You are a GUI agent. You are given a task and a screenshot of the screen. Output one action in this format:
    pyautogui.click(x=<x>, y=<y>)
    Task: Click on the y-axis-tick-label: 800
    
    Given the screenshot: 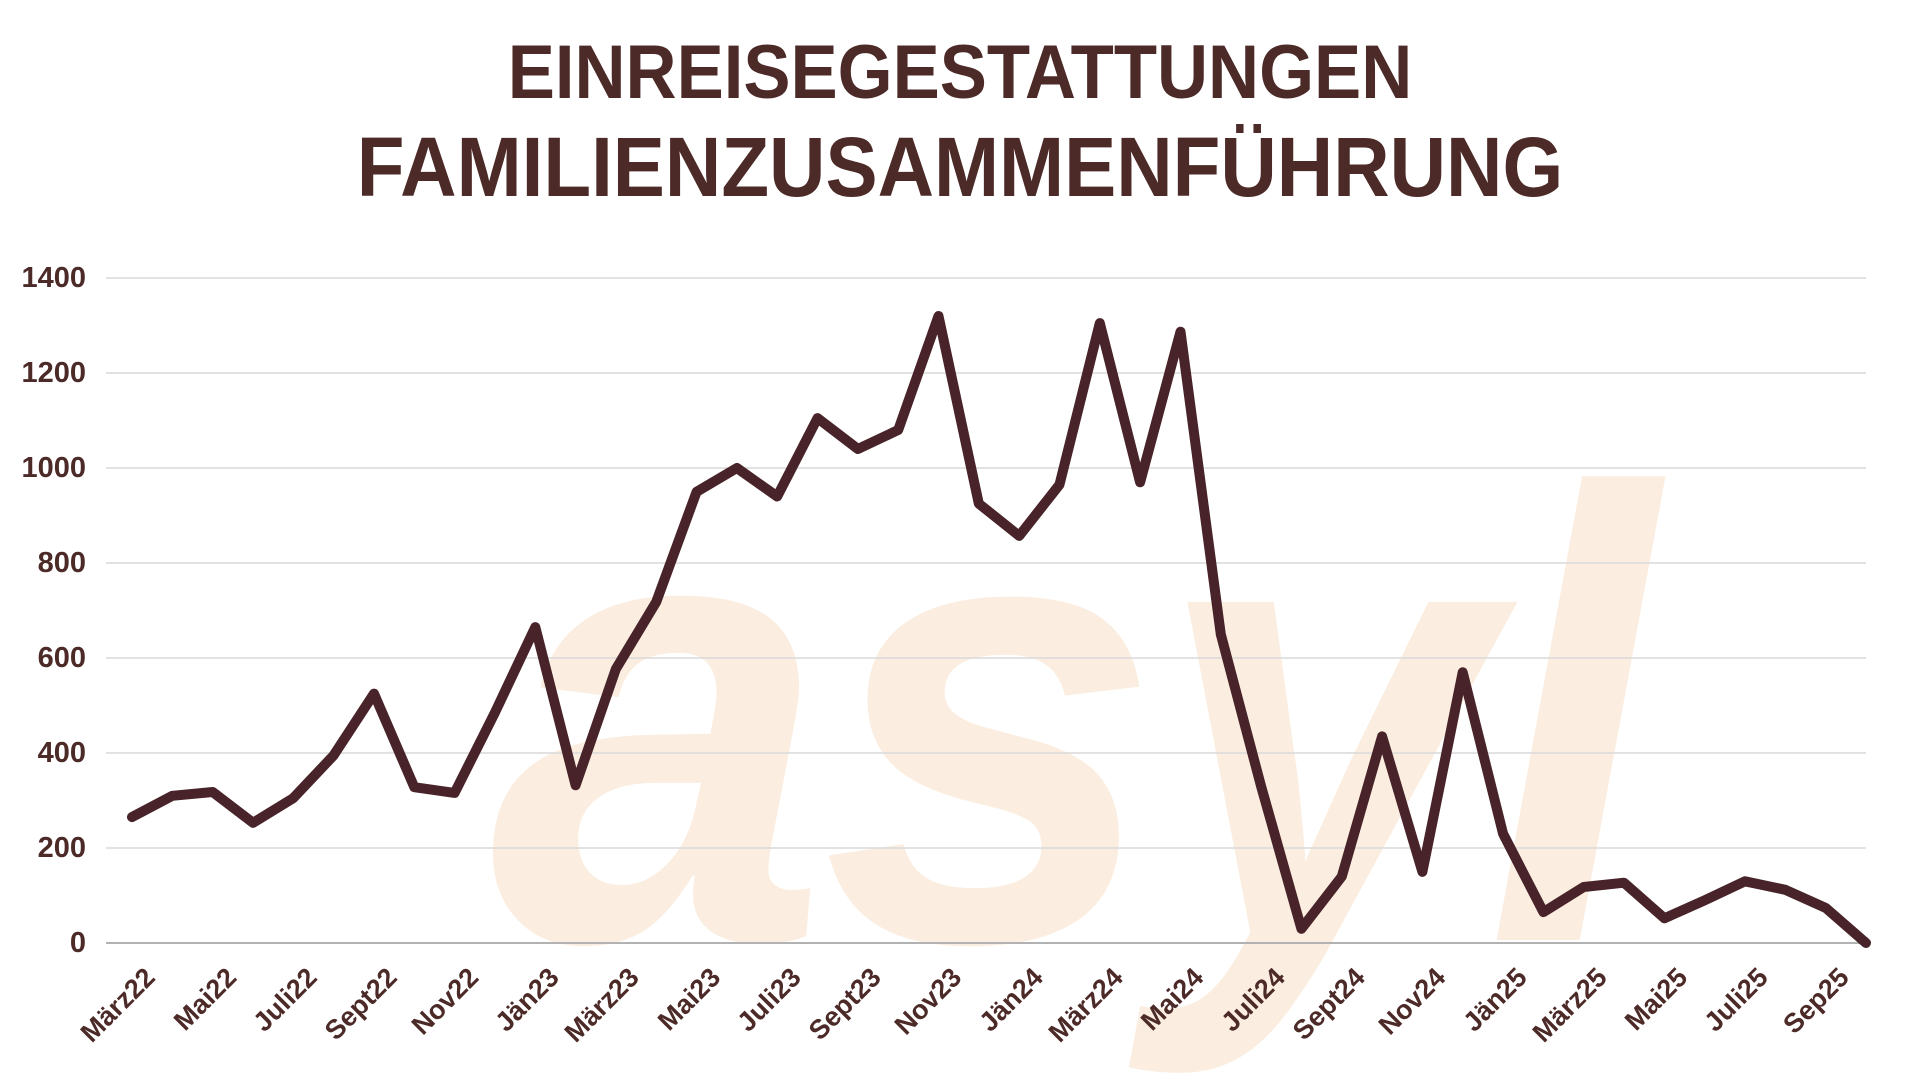 What is the action you would take?
    pyautogui.click(x=61, y=563)
    